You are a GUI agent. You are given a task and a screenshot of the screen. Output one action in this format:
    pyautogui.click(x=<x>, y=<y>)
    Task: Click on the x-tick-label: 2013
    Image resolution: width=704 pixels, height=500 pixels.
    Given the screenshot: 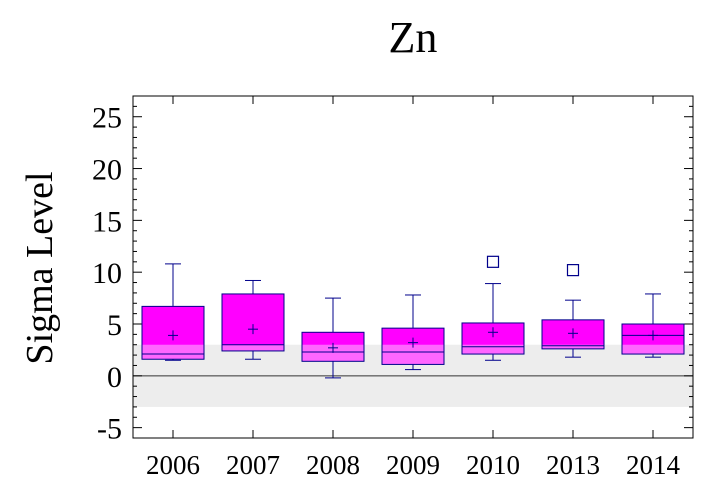 What is the action you would take?
    pyautogui.click(x=573, y=465)
    